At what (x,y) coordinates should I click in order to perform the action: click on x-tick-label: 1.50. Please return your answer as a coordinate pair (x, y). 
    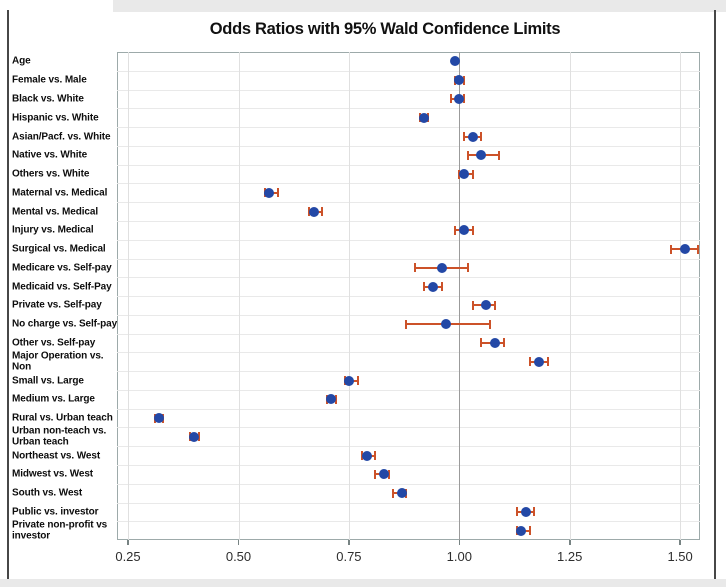
    Looking at the image, I should click on (680, 556).